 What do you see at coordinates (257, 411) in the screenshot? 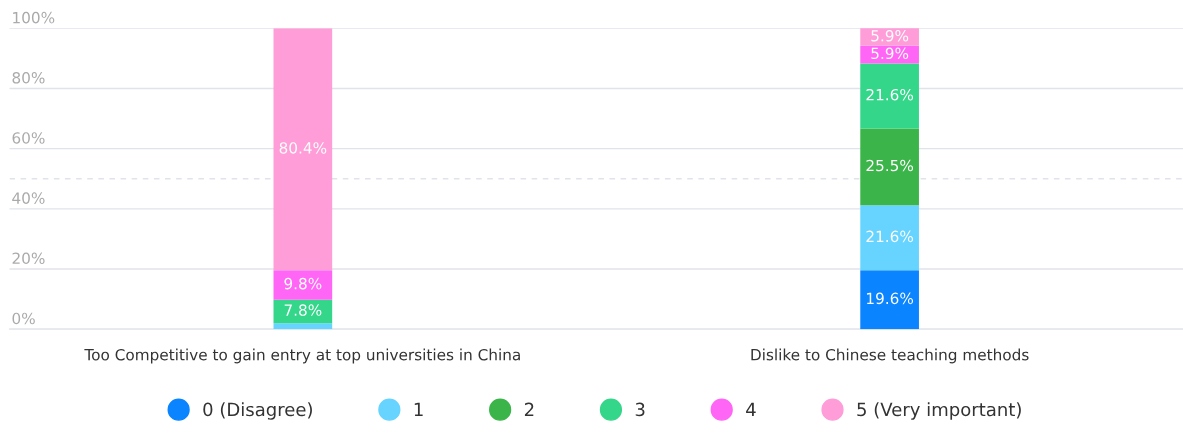
I see `legend-label: 0 (Disagree)` at bounding box center [257, 411].